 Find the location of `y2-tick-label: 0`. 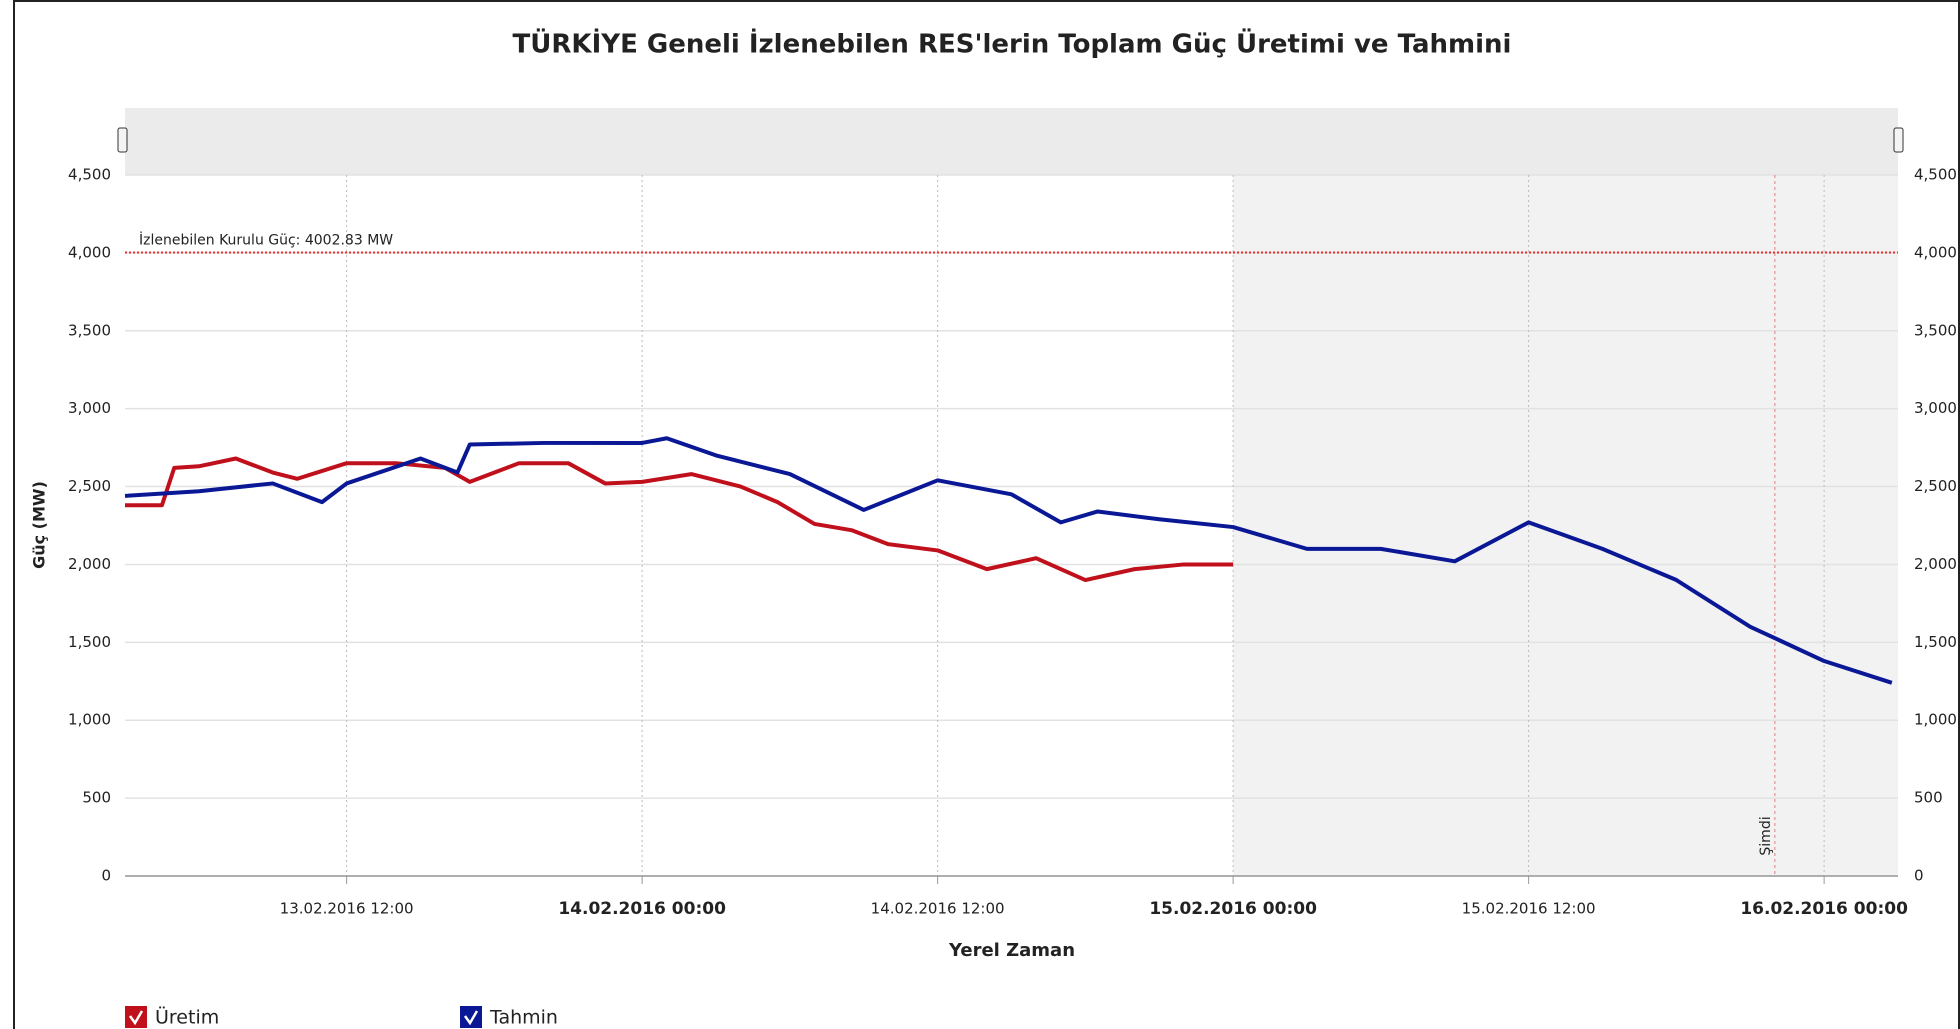

y2-tick-label: 0 is located at coordinates (1919, 876).